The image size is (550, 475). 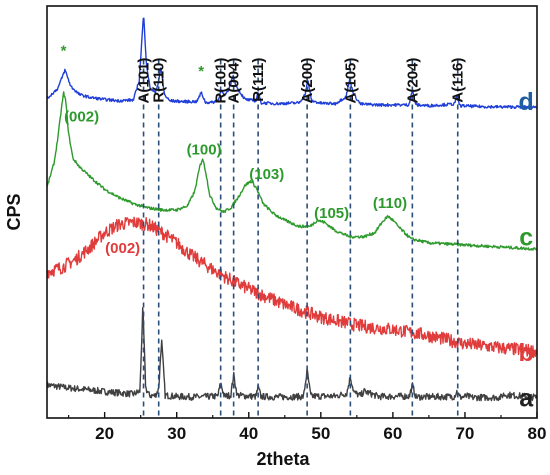 I want to click on peak-label: A(105), so click(x=350, y=81).